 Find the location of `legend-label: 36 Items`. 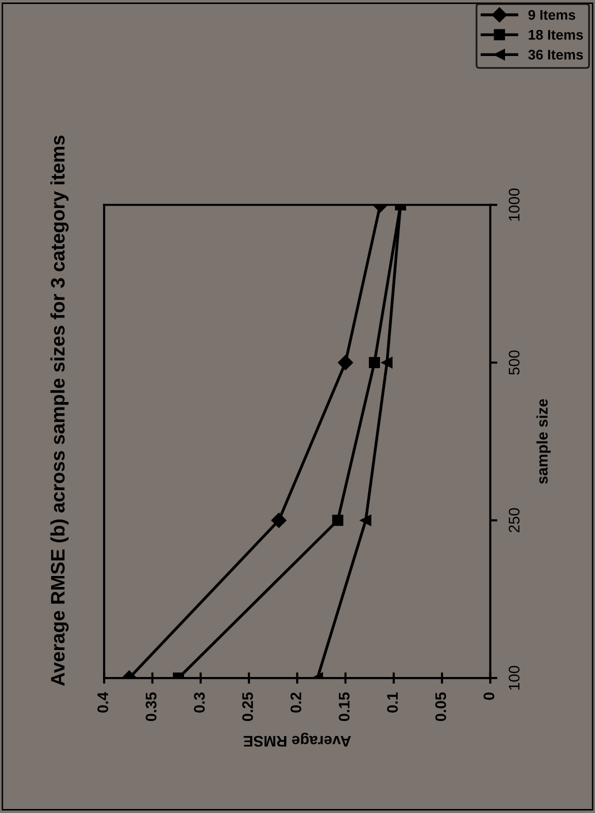

legend-label: 36 Items is located at coordinates (555, 55).